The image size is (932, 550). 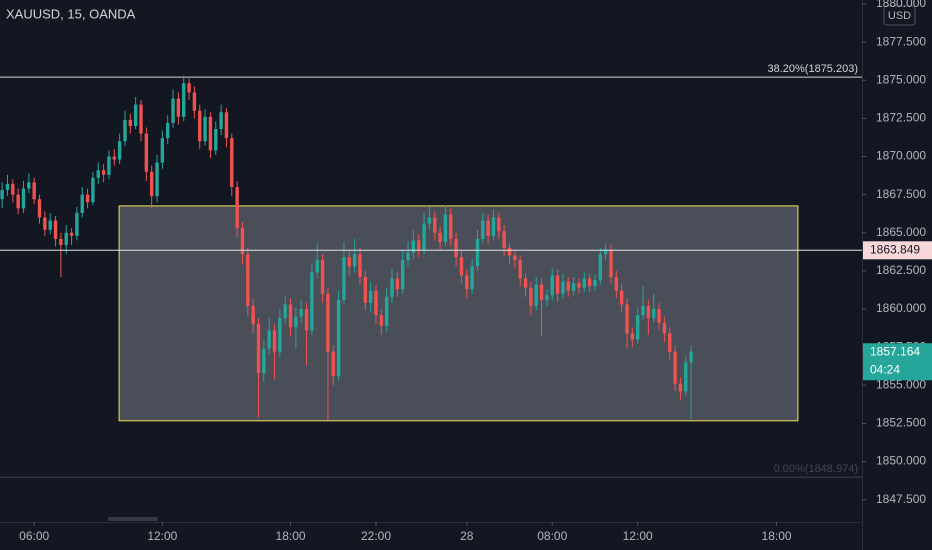 I want to click on y-tick-label: 1862.500, so click(x=901, y=270).